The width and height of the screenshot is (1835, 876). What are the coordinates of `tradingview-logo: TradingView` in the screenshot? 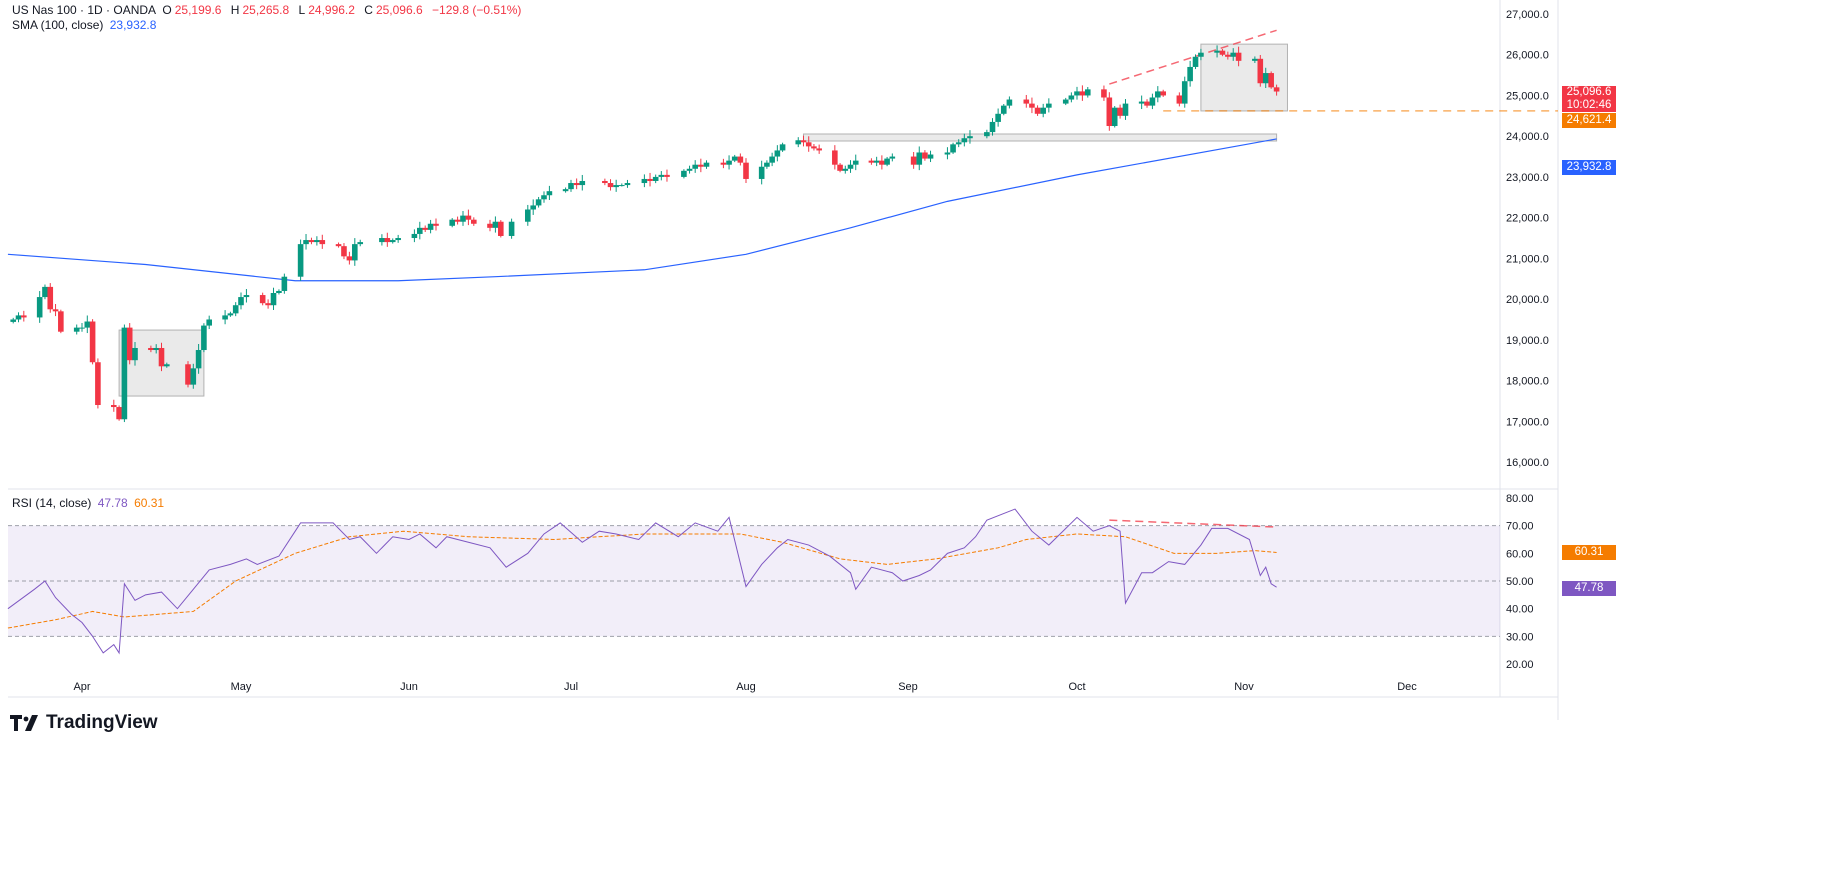 It's located at (84, 723).